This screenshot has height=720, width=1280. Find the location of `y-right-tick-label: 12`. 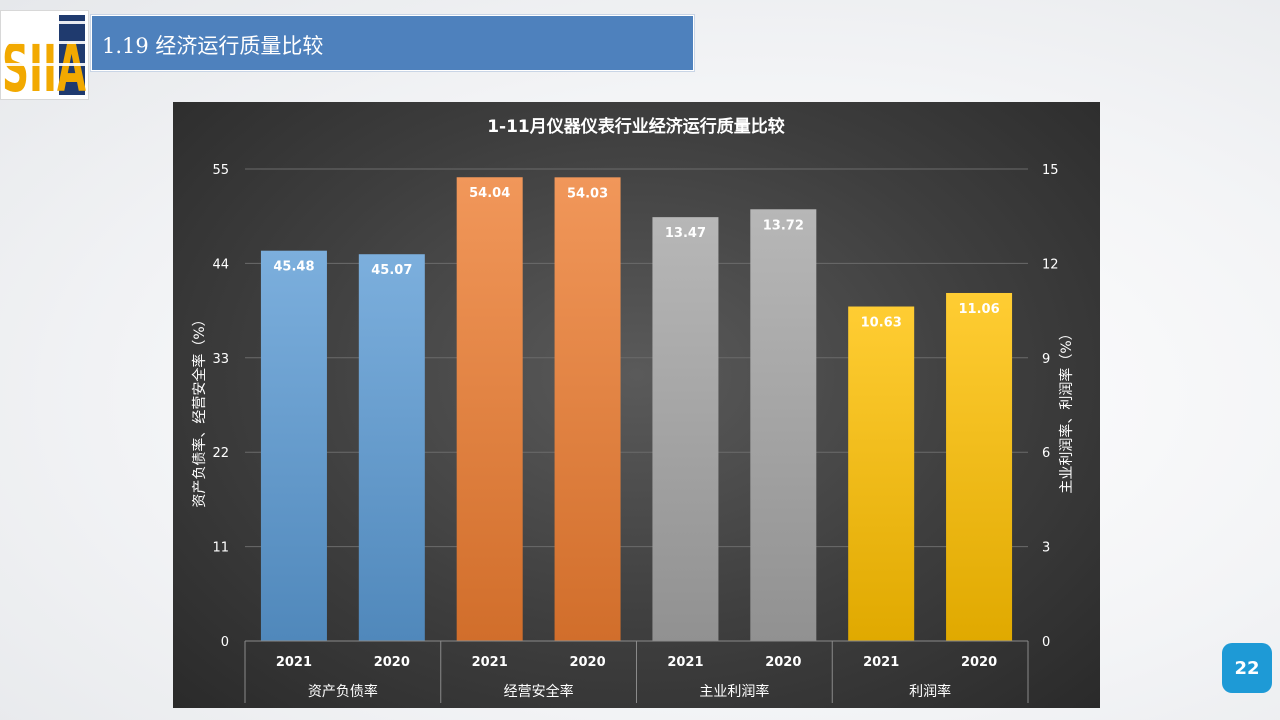

y-right-tick-label: 12 is located at coordinates (1050, 264).